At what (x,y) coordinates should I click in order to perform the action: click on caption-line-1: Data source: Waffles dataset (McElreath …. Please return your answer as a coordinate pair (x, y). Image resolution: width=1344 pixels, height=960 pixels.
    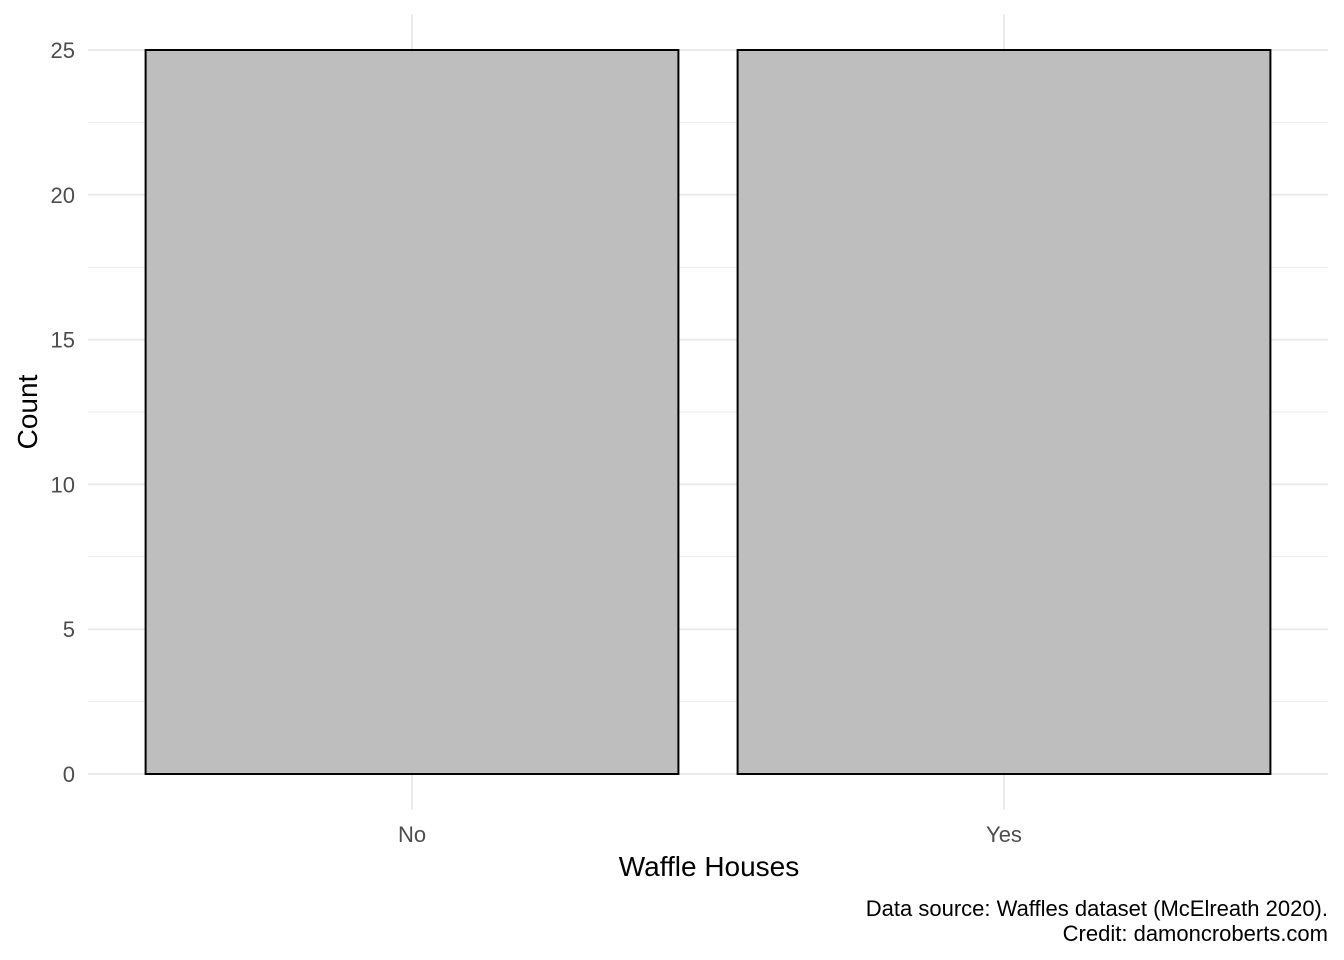
    Looking at the image, I should click on (1097, 908).